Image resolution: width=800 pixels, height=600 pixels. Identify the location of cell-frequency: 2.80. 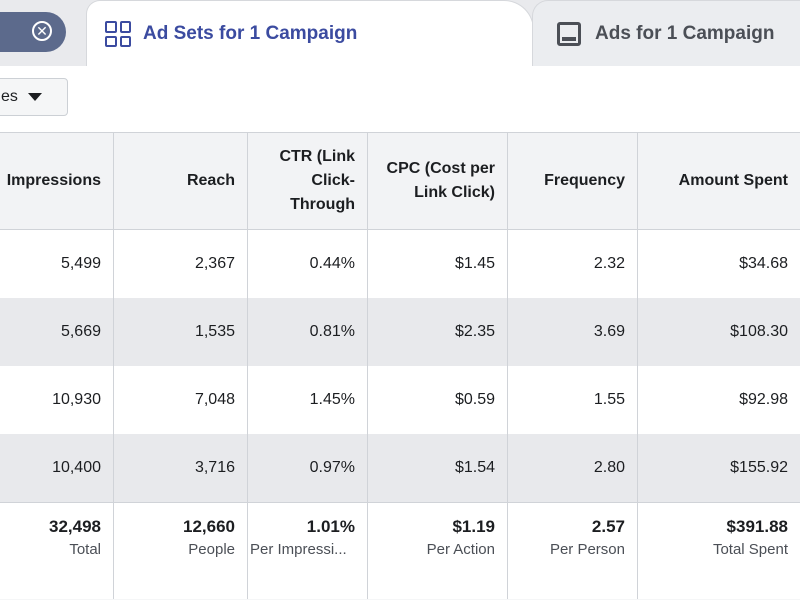
(573, 468).